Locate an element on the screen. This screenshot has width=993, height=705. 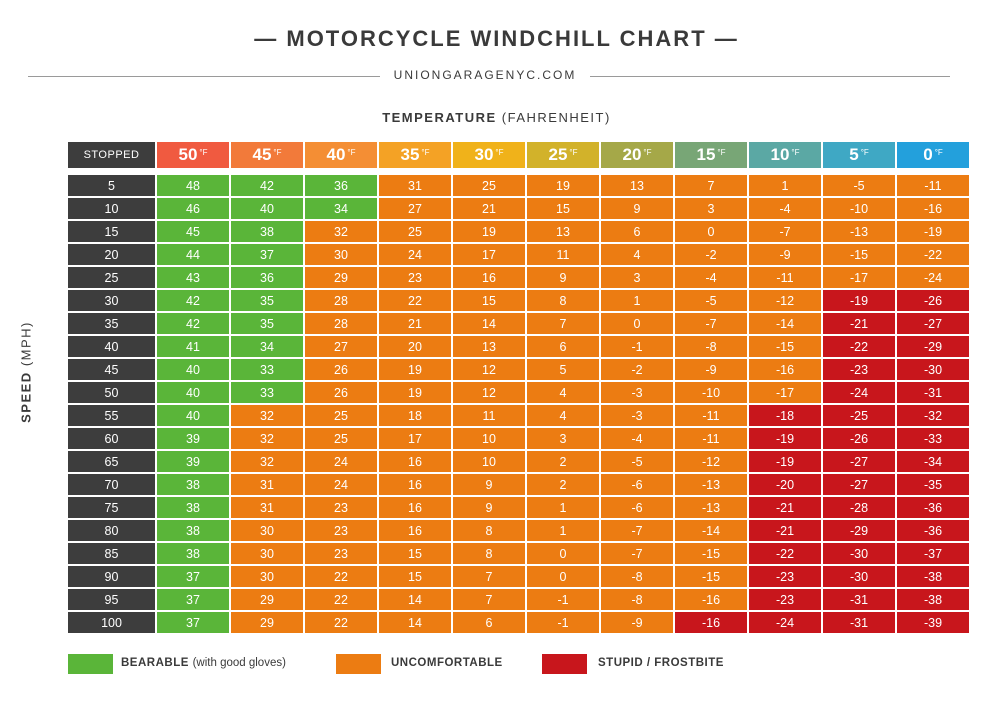
speed-row-header: 100 is located at coordinates (111, 622).